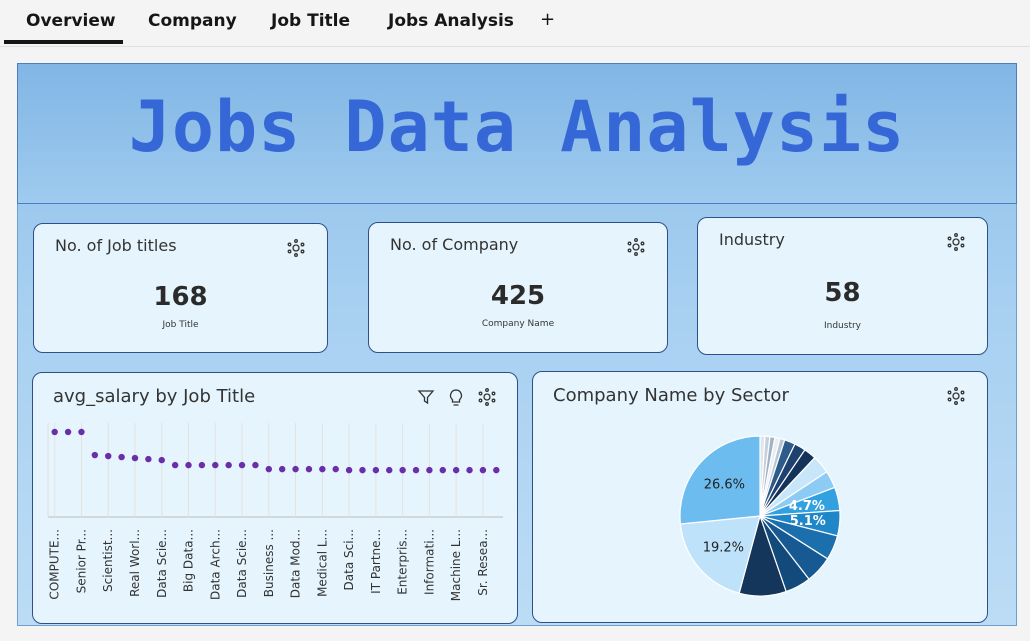 This screenshot has height=641, width=1030. Describe the element at coordinates (451, 21) in the screenshot. I see `tab: Jobs Analysis` at that location.